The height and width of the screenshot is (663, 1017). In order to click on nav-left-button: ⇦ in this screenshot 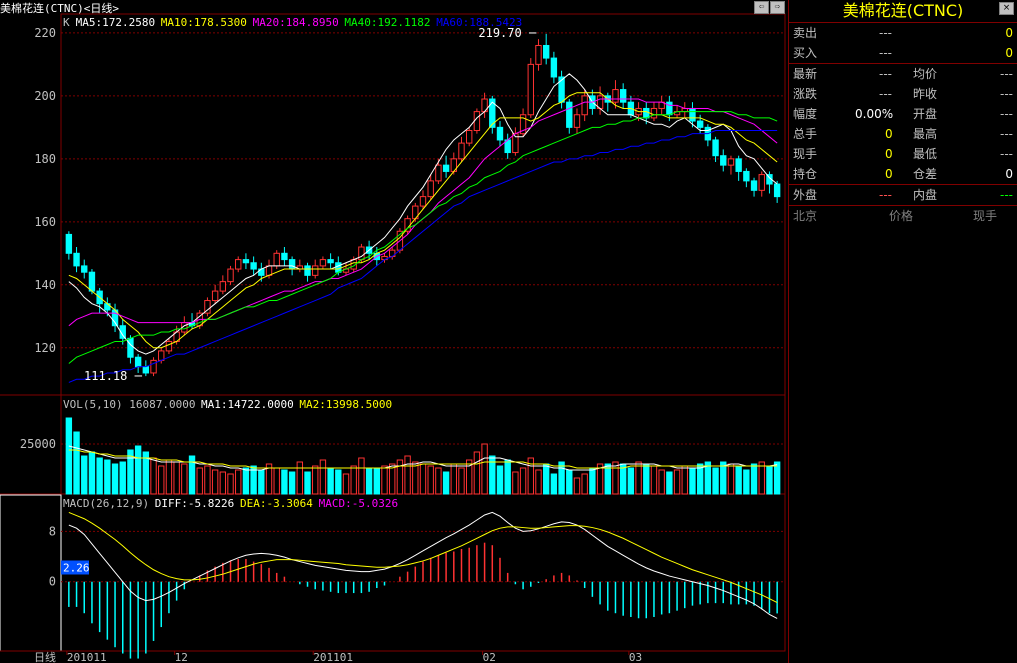, I will do `click(761, 7)`.